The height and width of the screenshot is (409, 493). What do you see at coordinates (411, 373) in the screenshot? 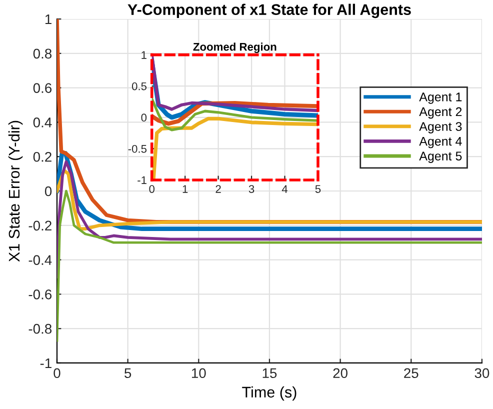
I see `x-tick-label: 25` at bounding box center [411, 373].